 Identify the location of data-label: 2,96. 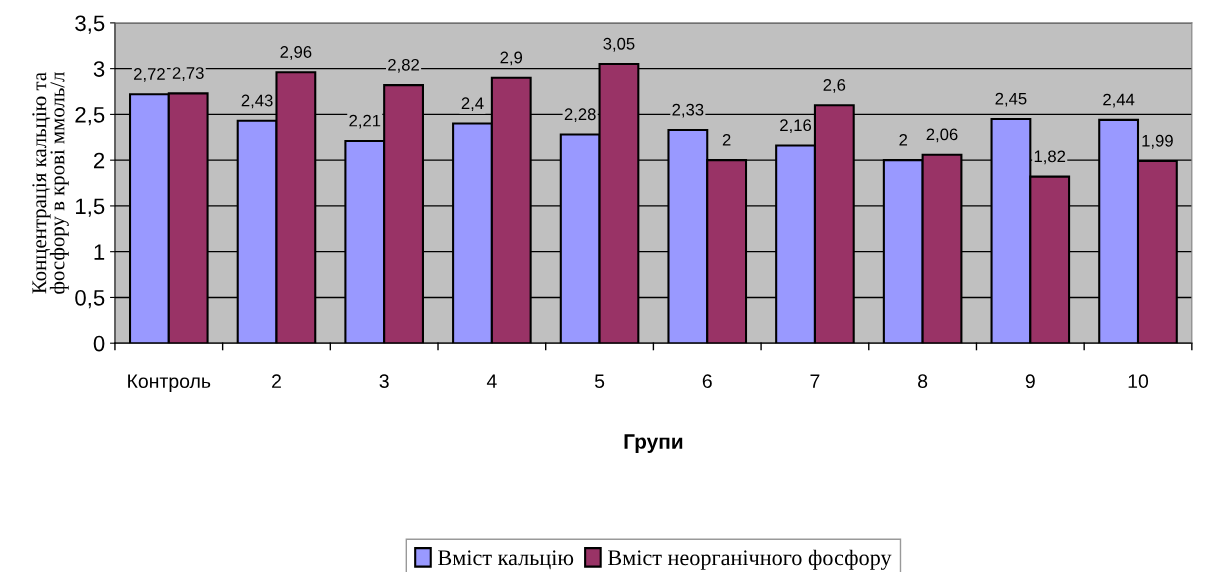
(296, 53).